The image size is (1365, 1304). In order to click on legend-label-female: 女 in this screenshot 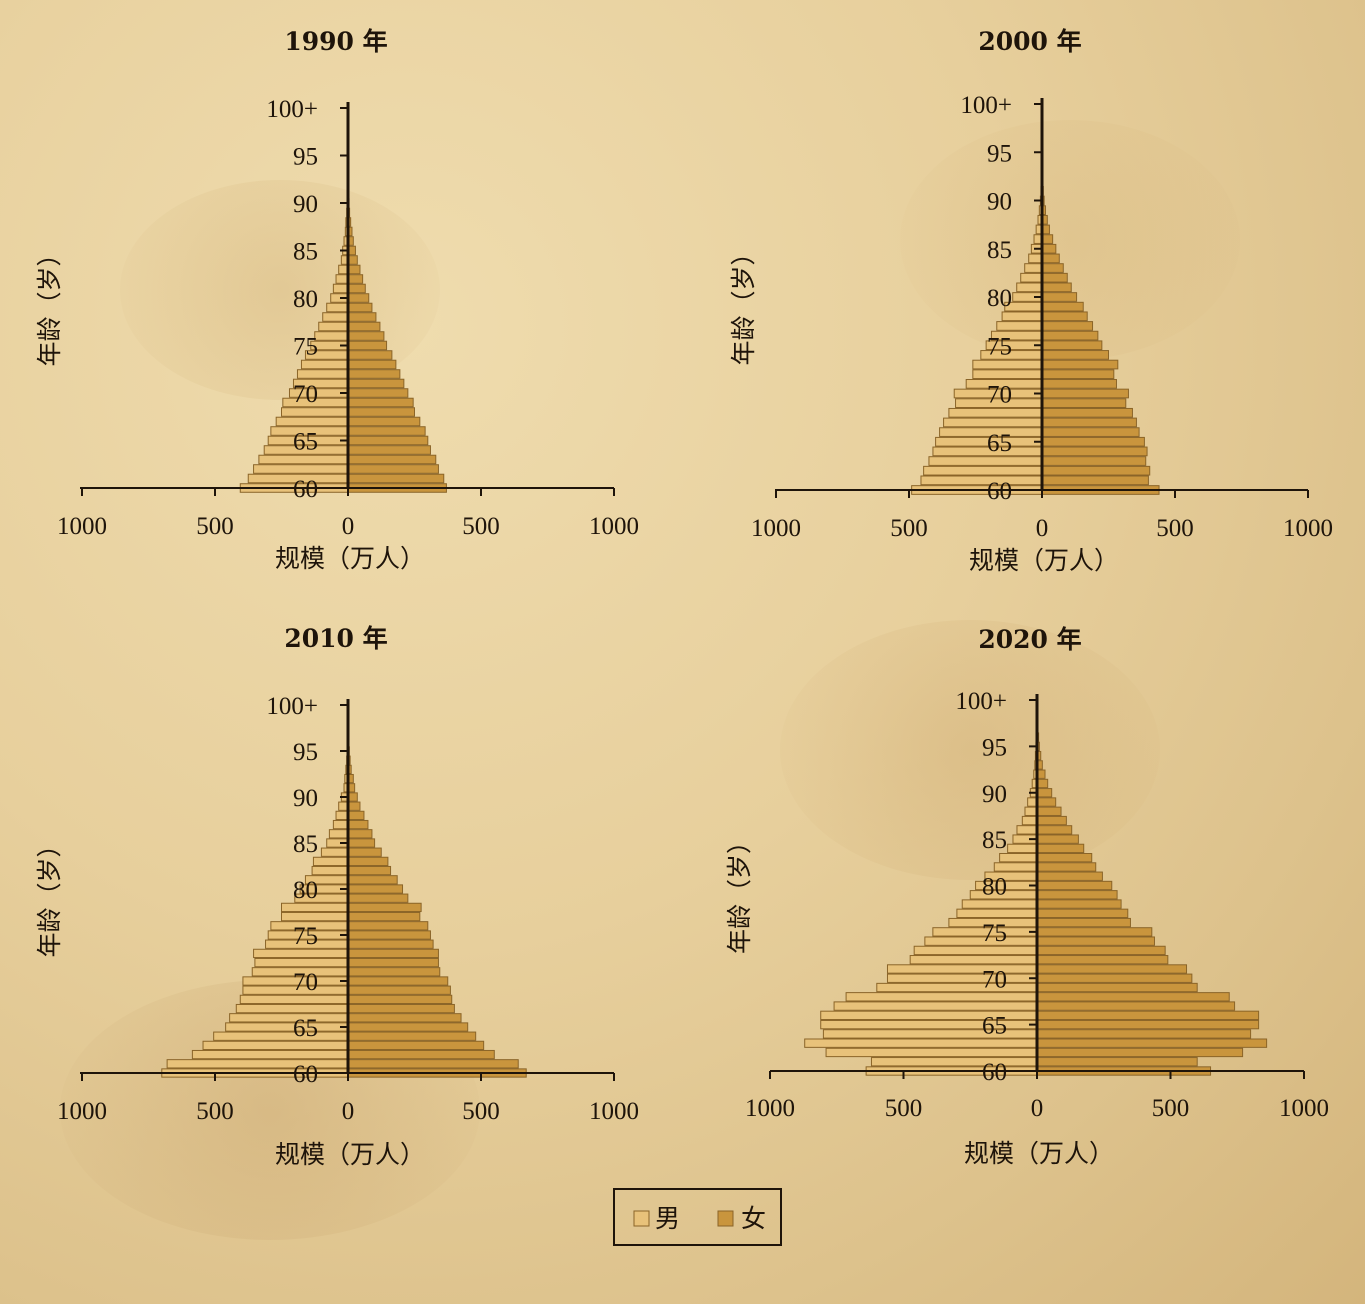, I will do `click(753, 1218)`.